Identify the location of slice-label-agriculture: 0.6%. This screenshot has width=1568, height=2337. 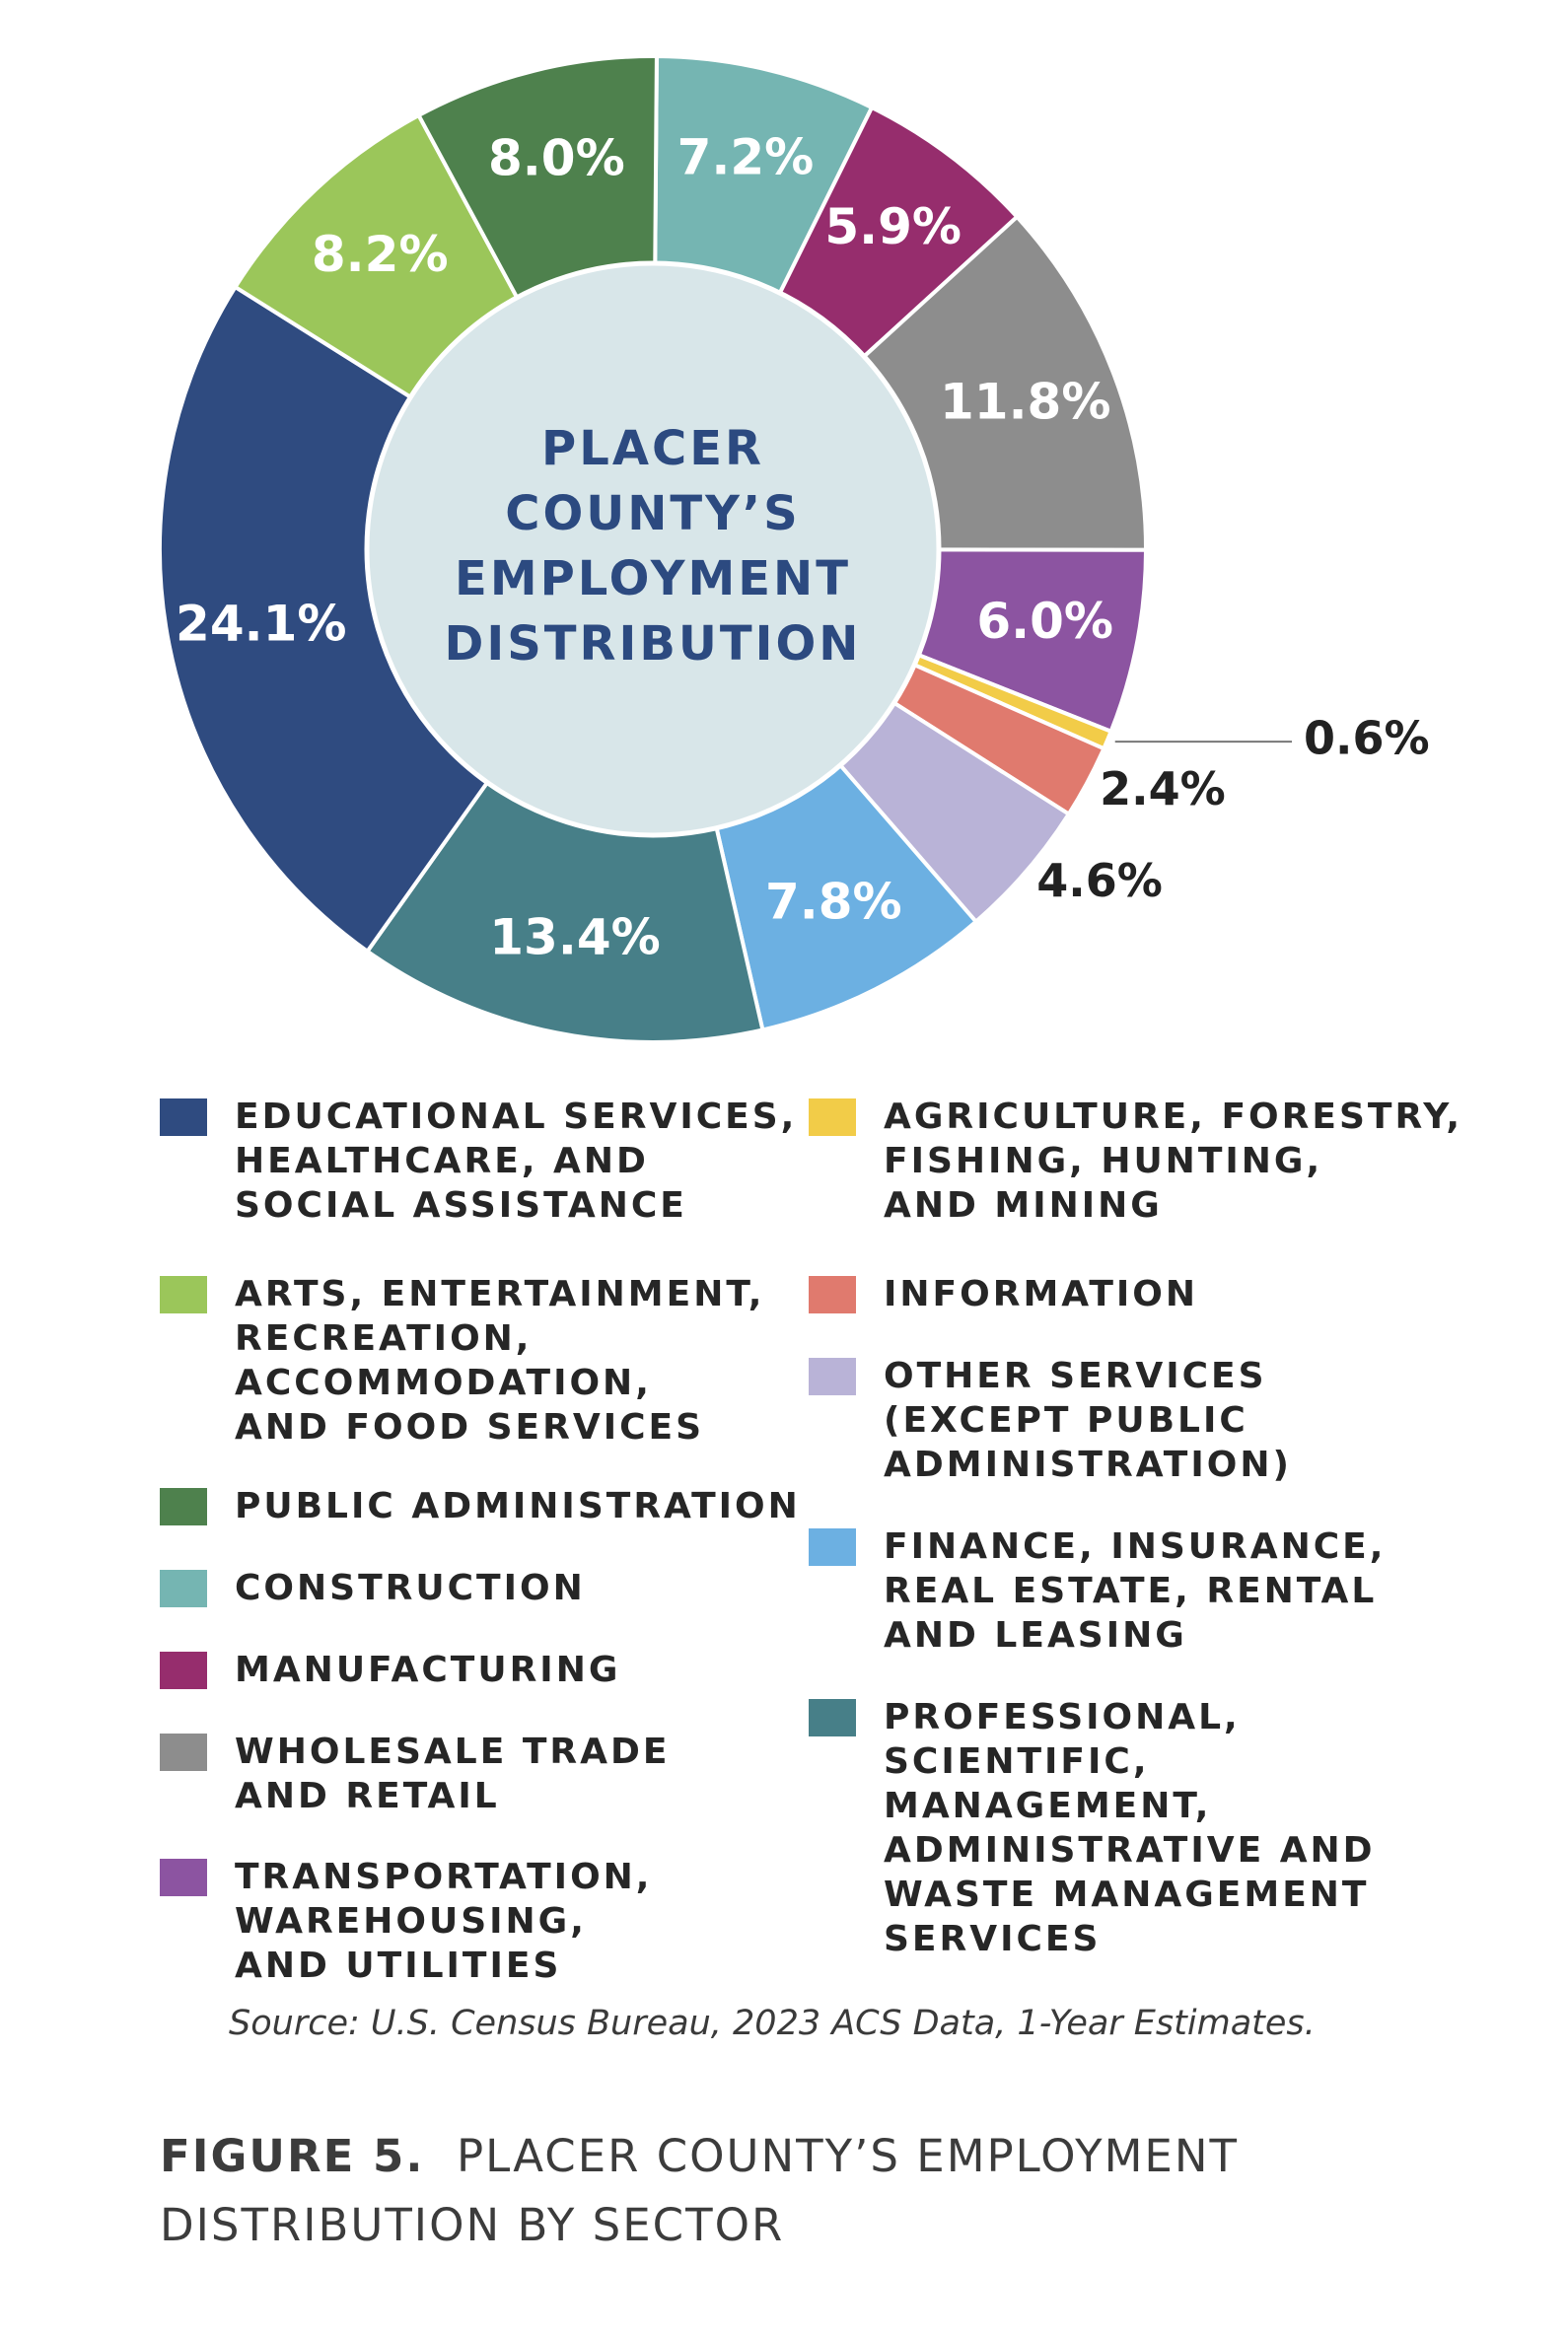
(1367, 739).